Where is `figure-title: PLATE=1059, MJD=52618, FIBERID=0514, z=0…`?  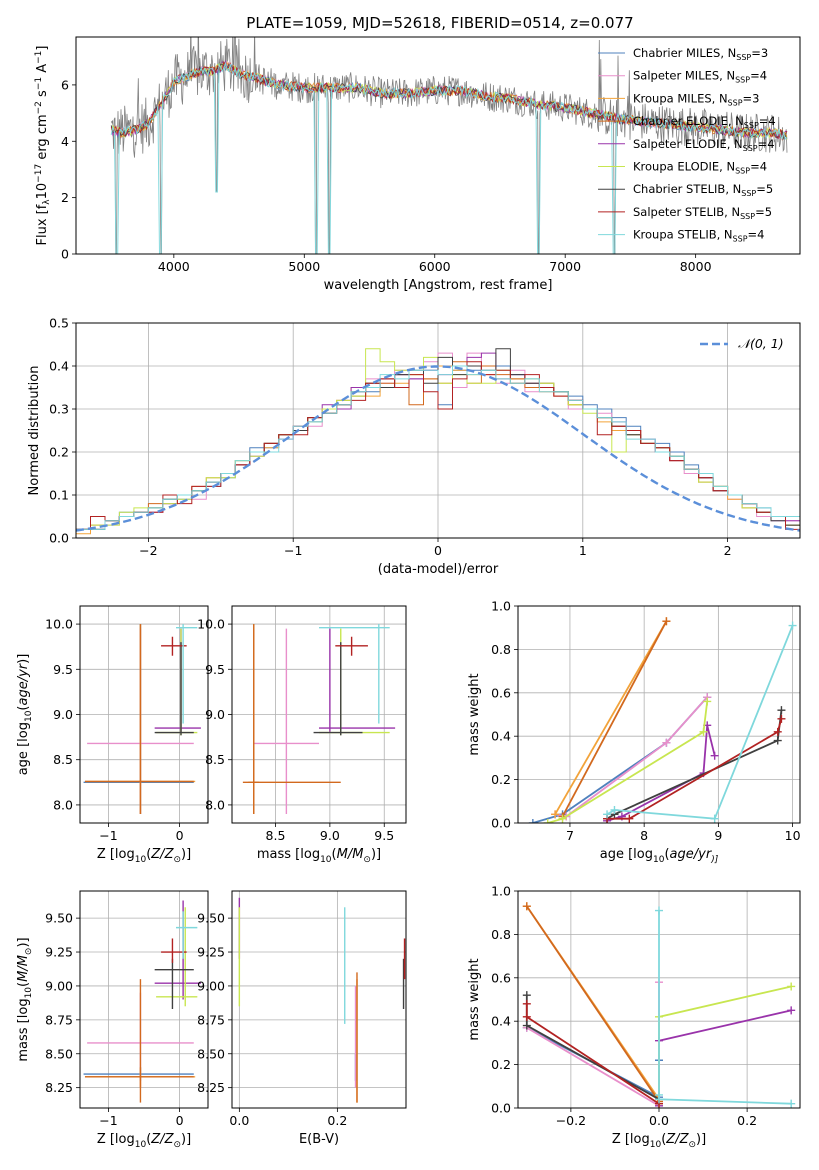
figure-title: PLATE=1059, MJD=52618, FIBERID=0514, z=0… is located at coordinates (439, 23).